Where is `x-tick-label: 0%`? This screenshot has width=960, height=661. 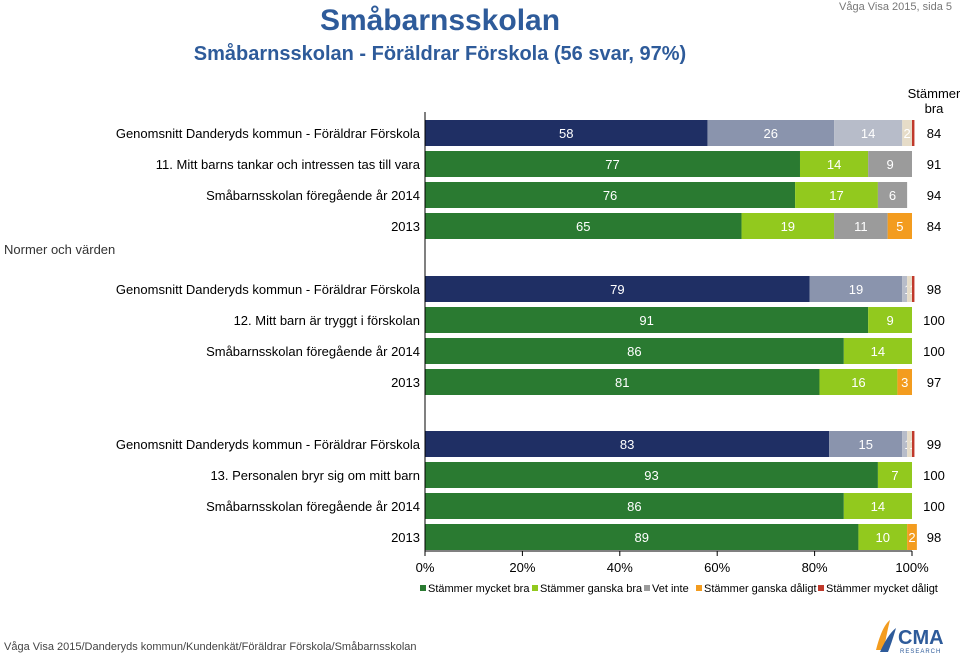 x-tick-label: 0% is located at coordinates (425, 567).